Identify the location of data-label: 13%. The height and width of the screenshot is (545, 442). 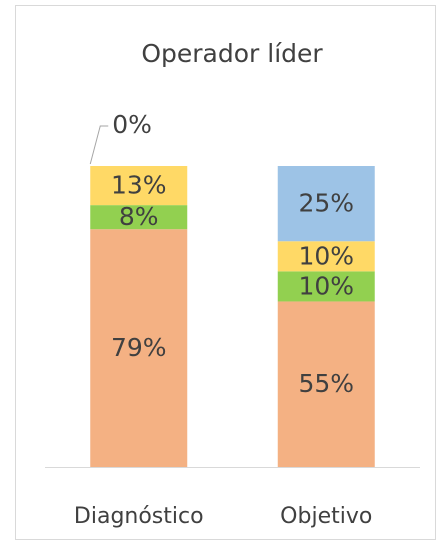
(139, 185).